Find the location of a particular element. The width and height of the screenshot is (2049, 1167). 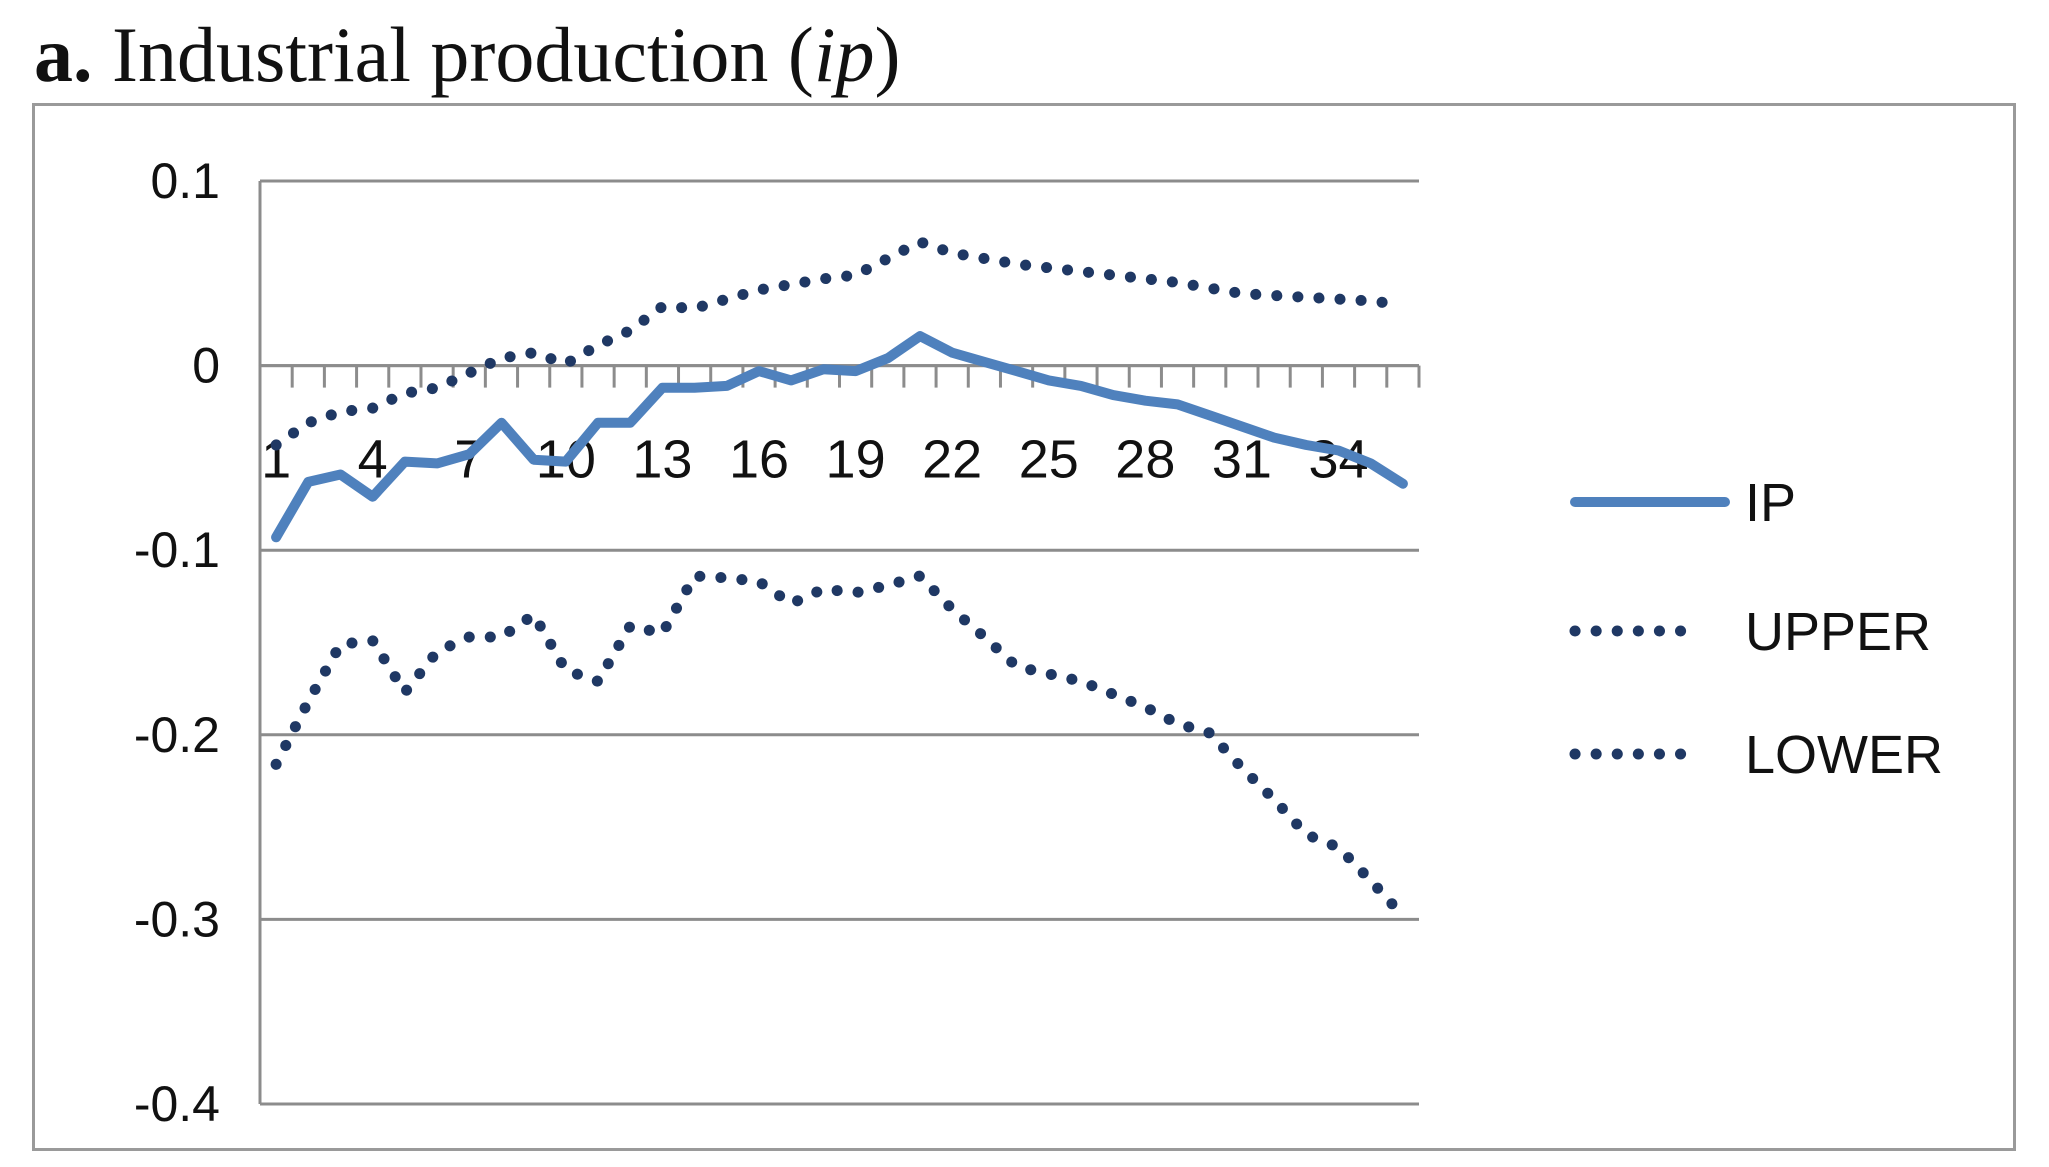

x-tick-label: 13 is located at coordinates (662, 460).